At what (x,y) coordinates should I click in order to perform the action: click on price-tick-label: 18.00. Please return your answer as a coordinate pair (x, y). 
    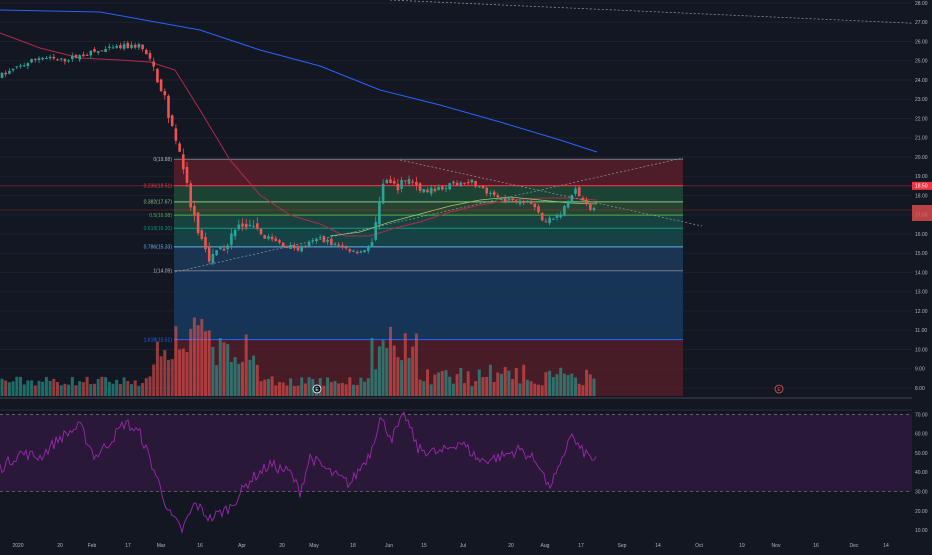
    Looking at the image, I should click on (921, 196).